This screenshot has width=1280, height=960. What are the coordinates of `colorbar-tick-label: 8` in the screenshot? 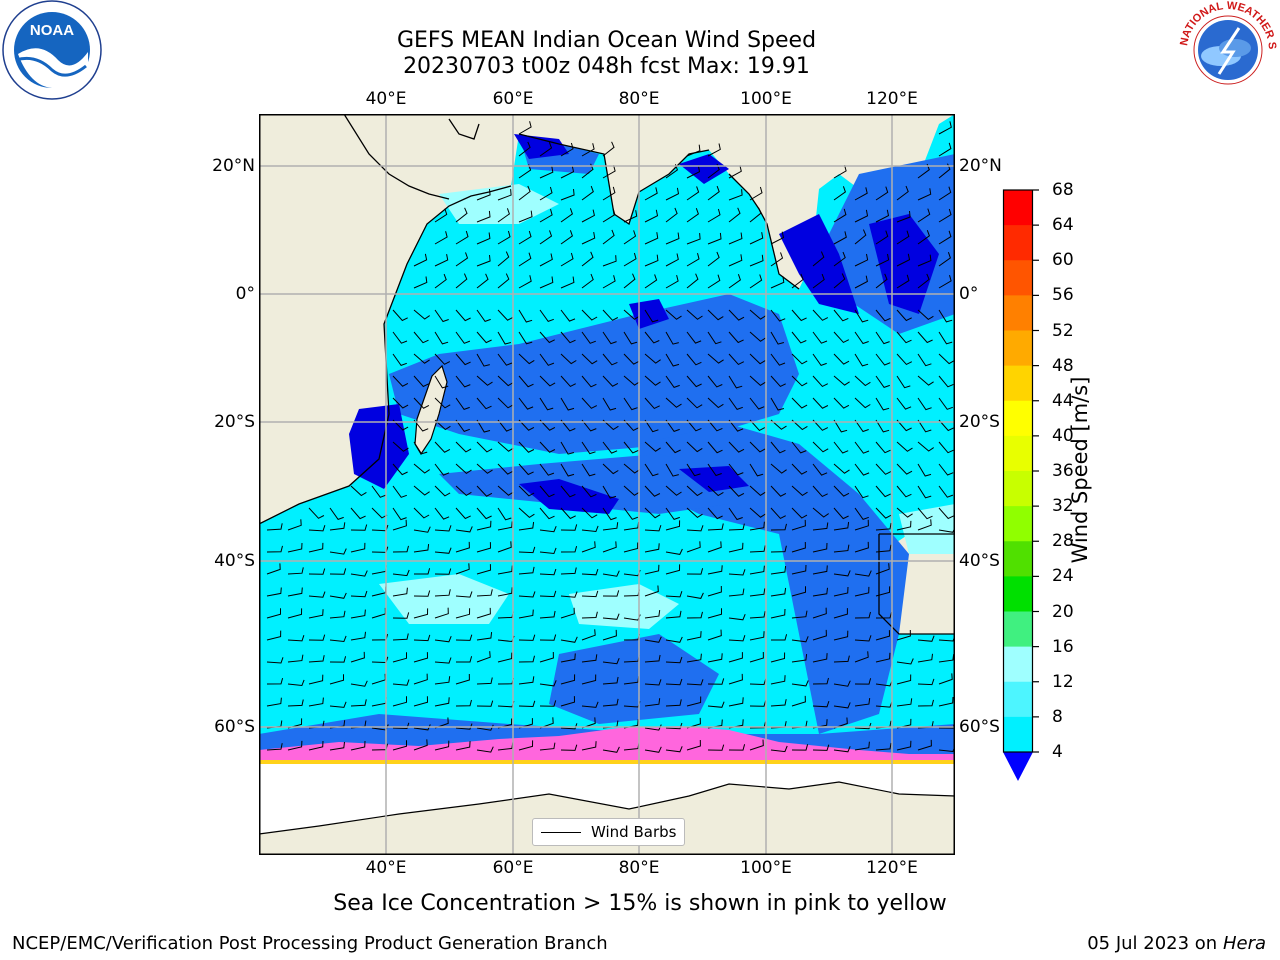 It's located at (1057, 716).